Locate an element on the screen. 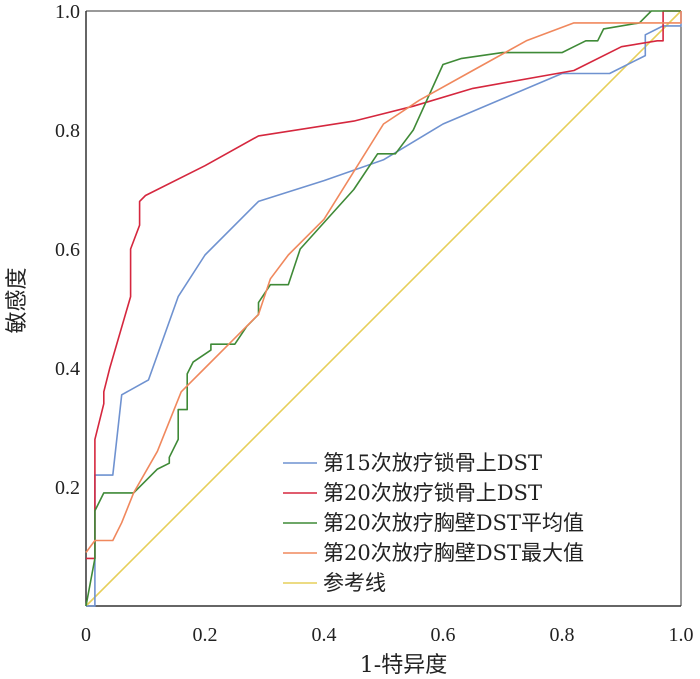 This screenshot has height=679, width=700. x-tick-label: 0.4 is located at coordinates (324, 635).